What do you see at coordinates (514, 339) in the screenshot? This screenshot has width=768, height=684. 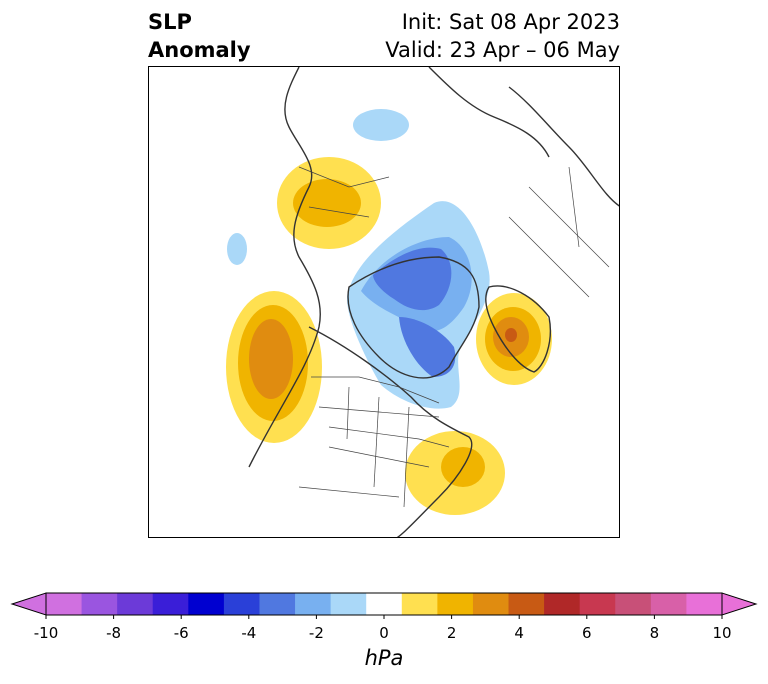 I see `positive-anomaly-baffin` at bounding box center [514, 339].